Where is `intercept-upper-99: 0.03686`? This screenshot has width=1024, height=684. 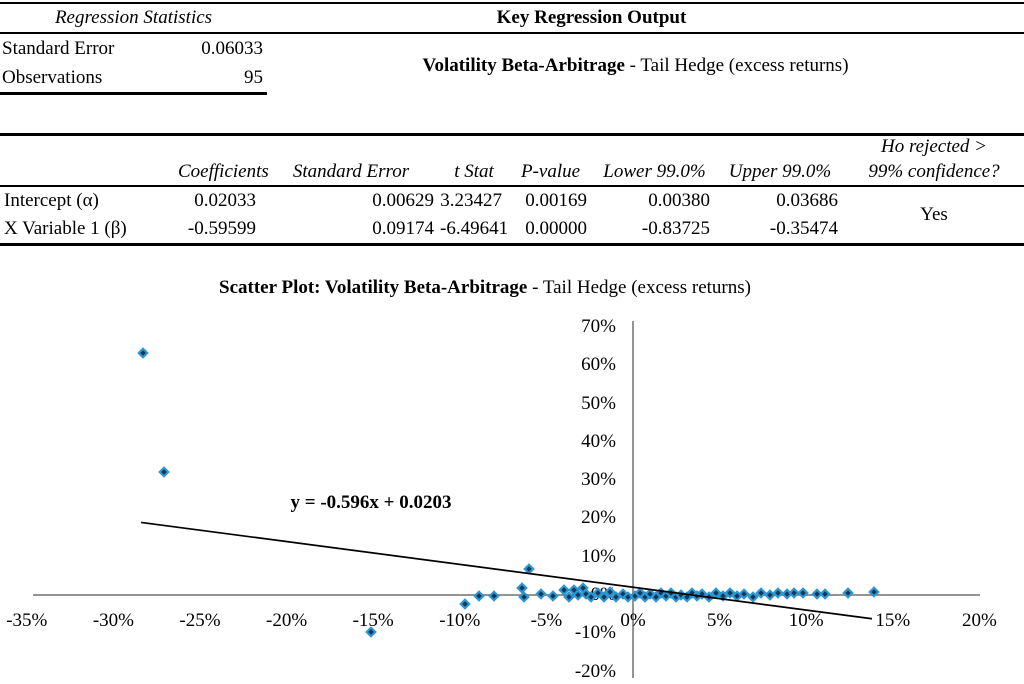 intercept-upper-99: 0.03686 is located at coordinates (807, 200).